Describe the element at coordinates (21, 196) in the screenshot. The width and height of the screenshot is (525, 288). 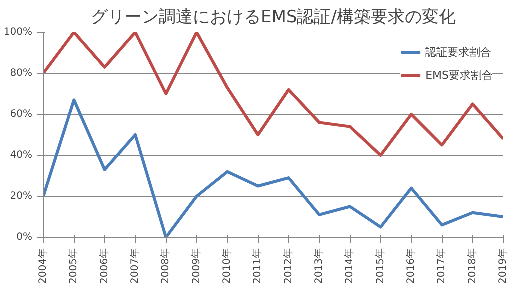
I see `y-tick-label: 20%` at that location.